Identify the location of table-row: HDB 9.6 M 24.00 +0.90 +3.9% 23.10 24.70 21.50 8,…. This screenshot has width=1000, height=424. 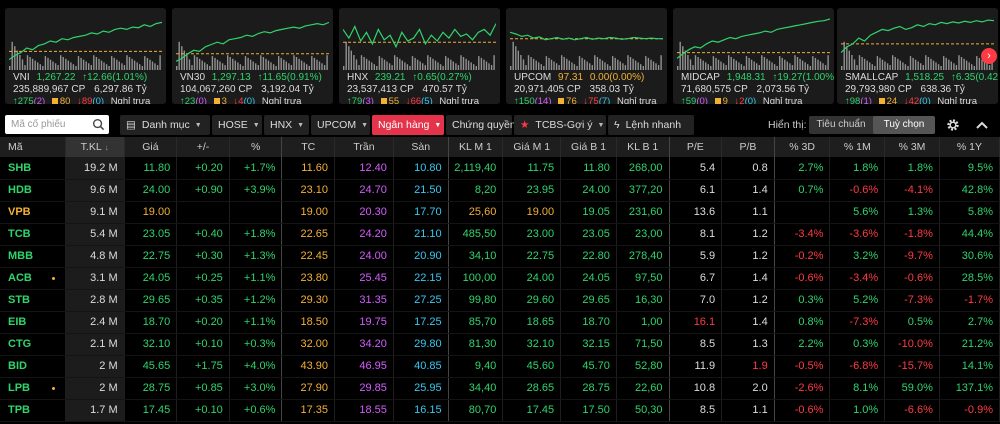
(500, 190).